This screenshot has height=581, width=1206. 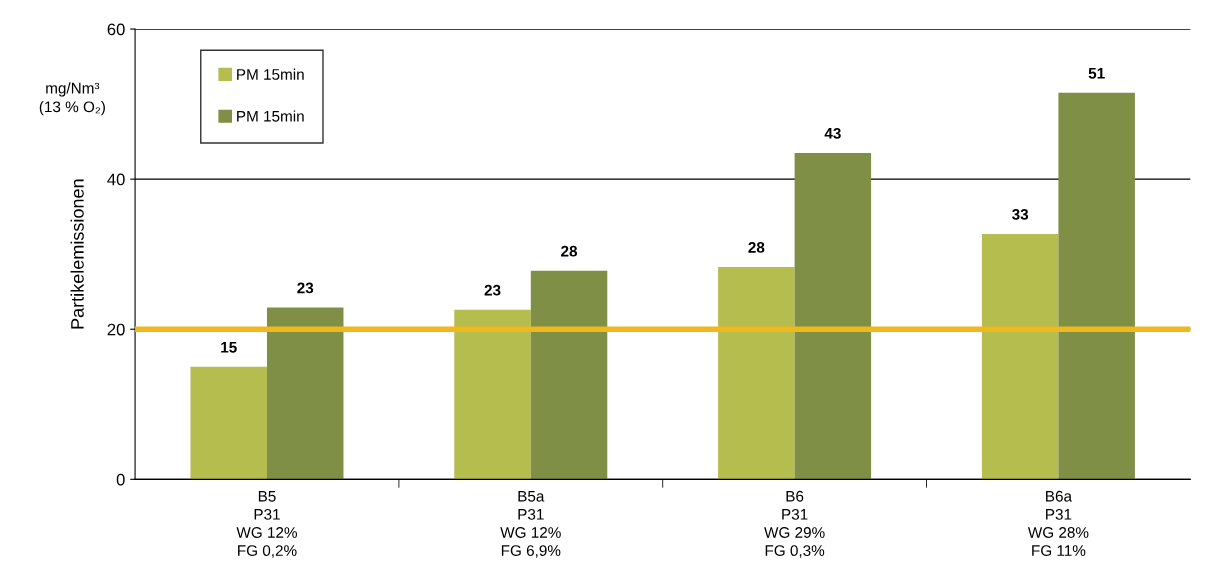 What do you see at coordinates (116, 179) in the screenshot?
I see `y-tick-label: 40` at bounding box center [116, 179].